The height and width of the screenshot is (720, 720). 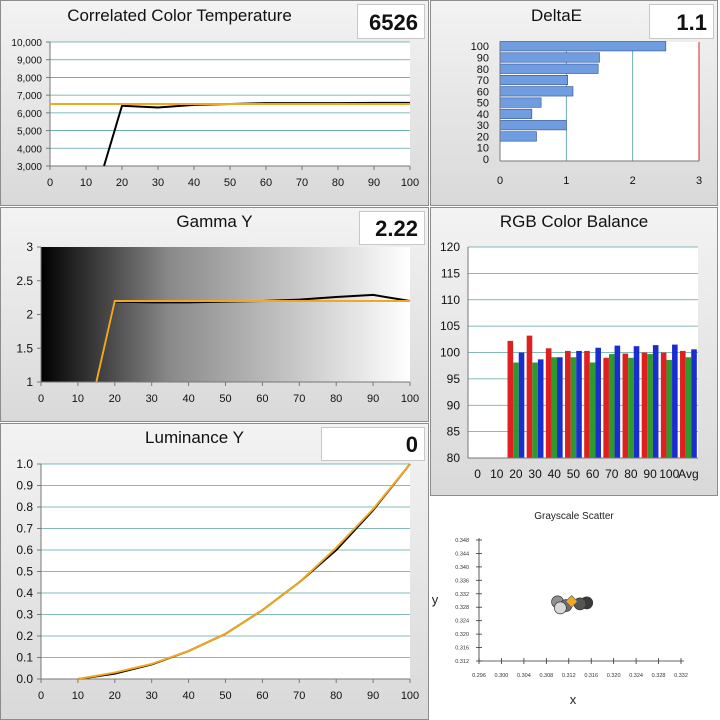 I want to click on gamma-xtick-label: 10, so click(x=78, y=399).